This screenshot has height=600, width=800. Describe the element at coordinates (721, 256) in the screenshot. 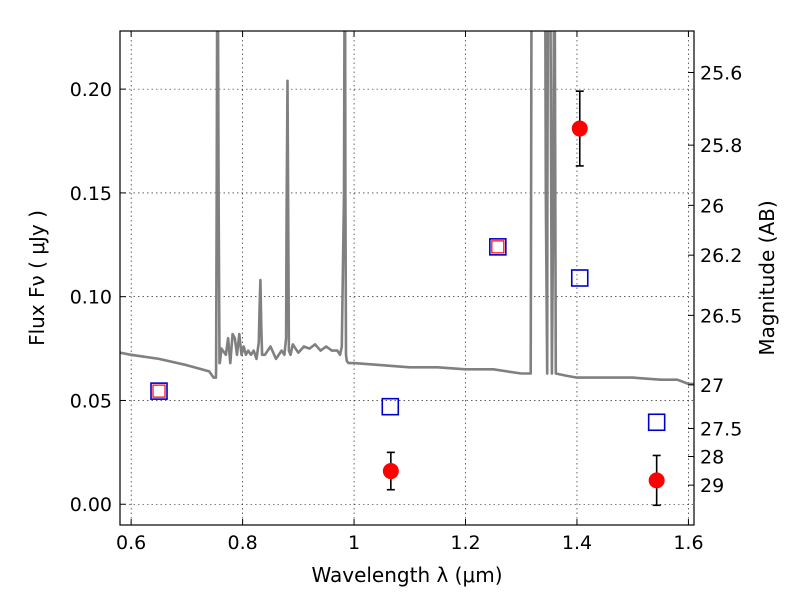

I see `right-tick-label: 26.2` at that location.